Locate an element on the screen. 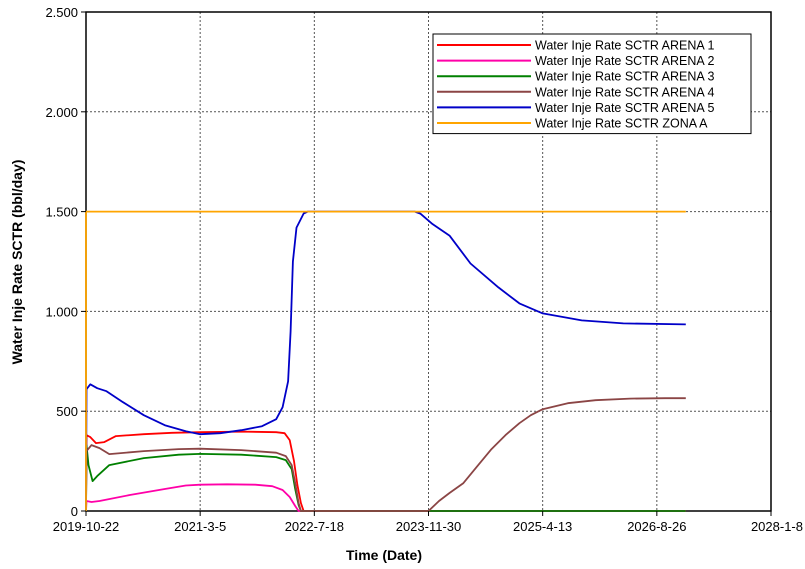  legend-label: Water Inje Rate SCTR ZONA A is located at coordinates (621, 124).